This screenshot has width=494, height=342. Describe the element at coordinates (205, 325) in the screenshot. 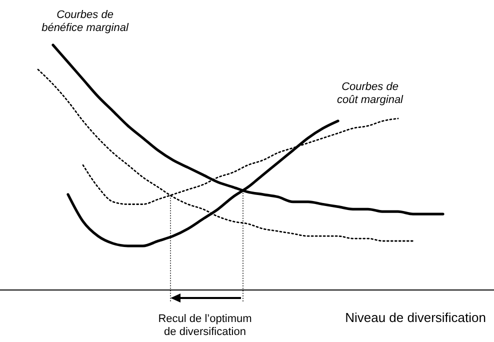

I see `text: Recul de l’optimum de diversification` at that location.